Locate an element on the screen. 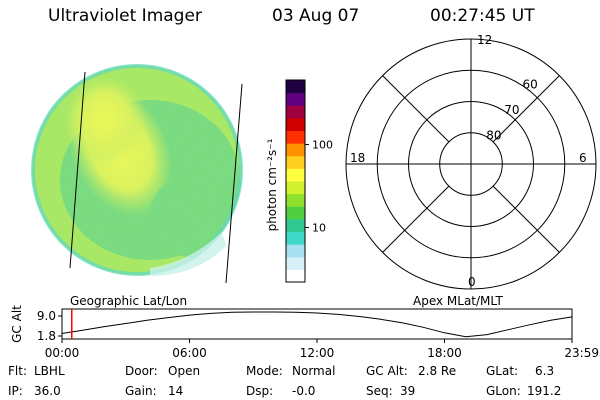  seq-value: 39 is located at coordinates (408, 391).